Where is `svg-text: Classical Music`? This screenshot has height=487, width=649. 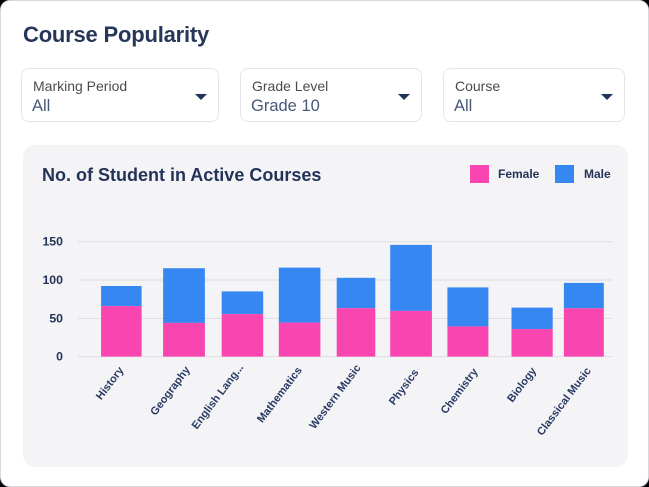 svg-text: Classical Music is located at coordinates (564, 401).